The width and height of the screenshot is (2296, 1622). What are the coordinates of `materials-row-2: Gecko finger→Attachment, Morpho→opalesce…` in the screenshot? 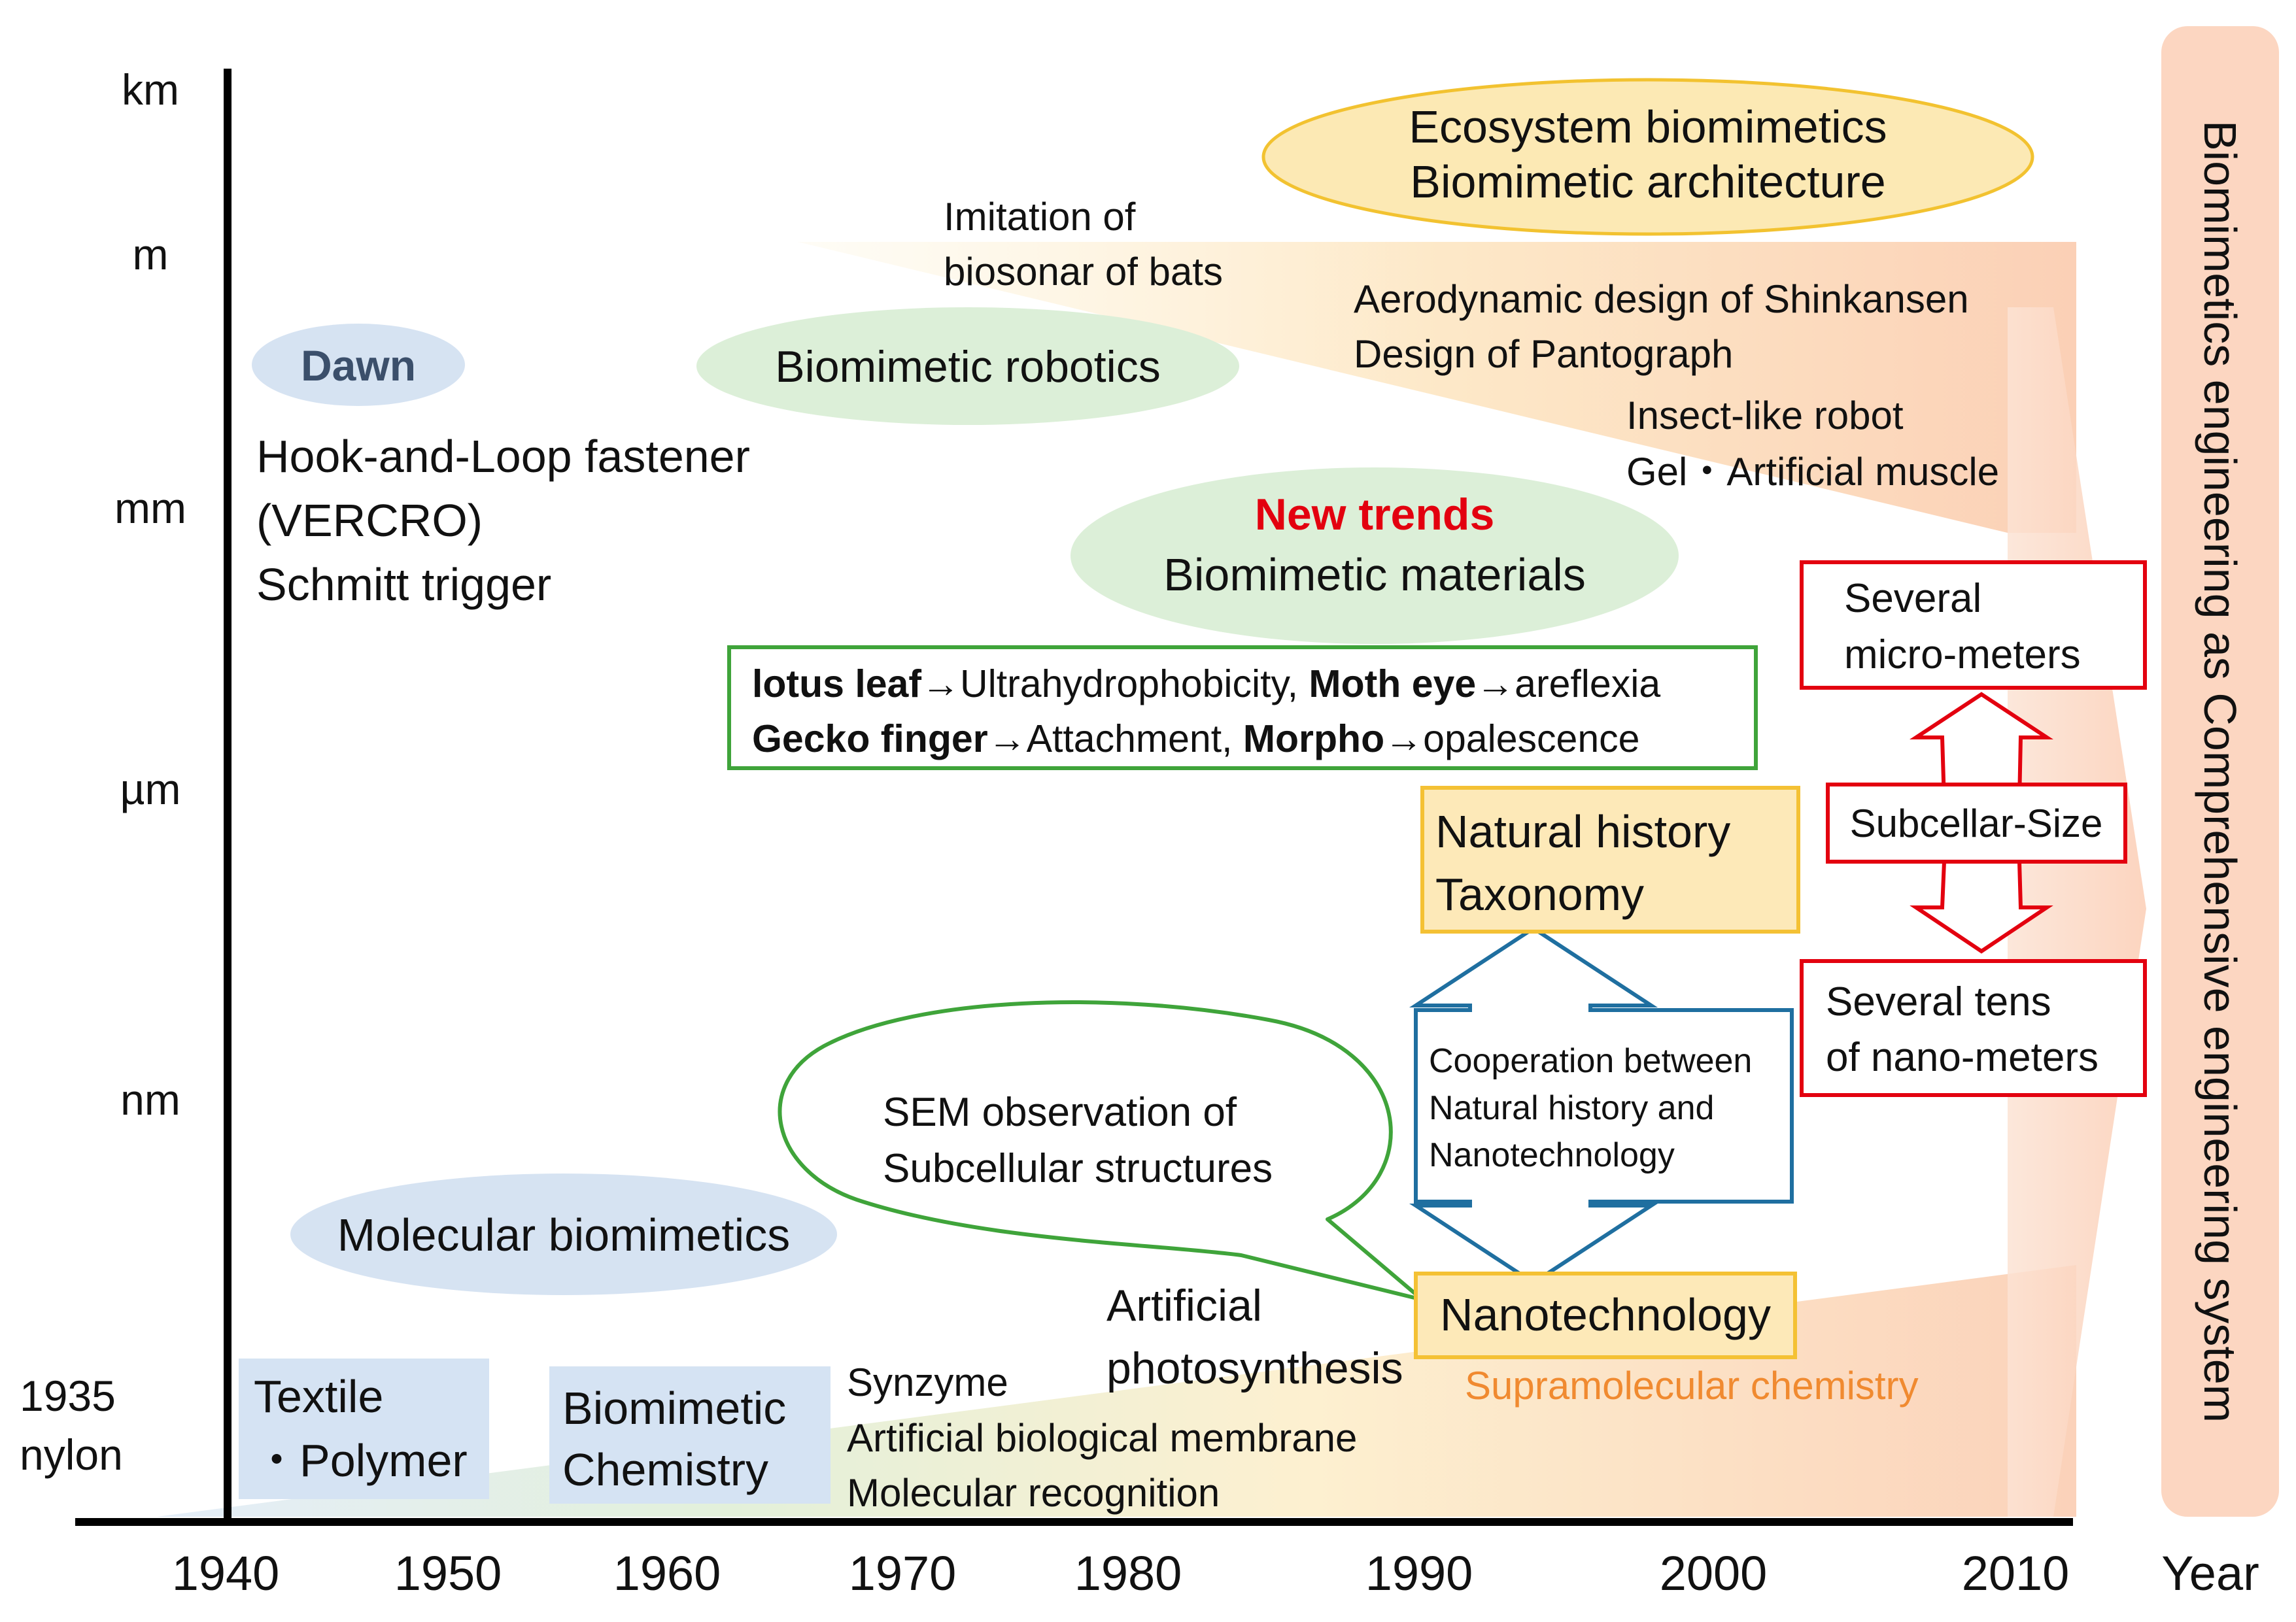 It's located at (1195, 738).